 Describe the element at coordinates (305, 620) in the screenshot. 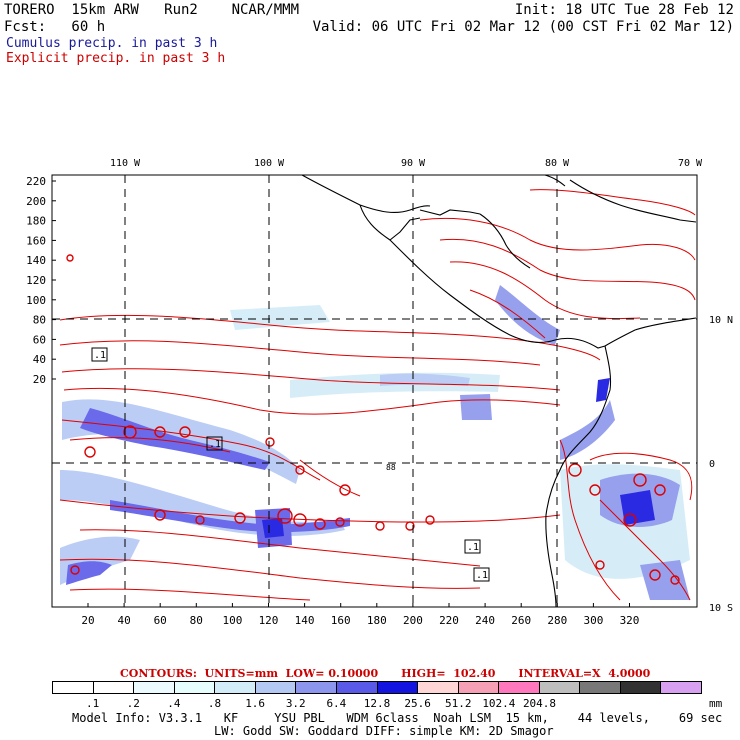

I see `x-tick-label: 140` at that location.